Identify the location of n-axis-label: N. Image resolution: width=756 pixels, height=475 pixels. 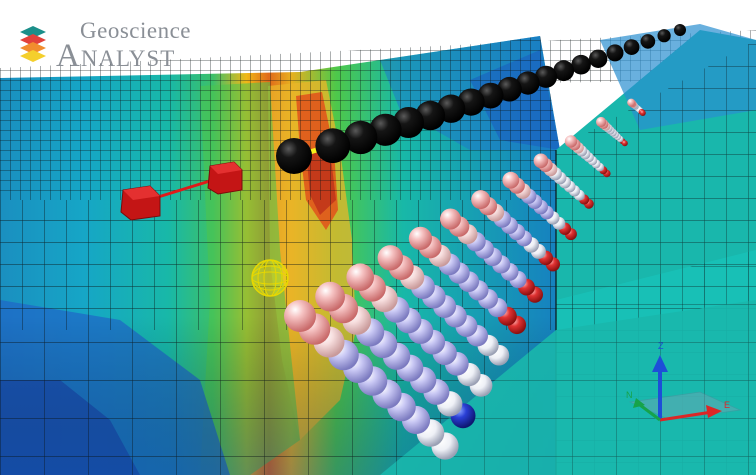
(629, 395).